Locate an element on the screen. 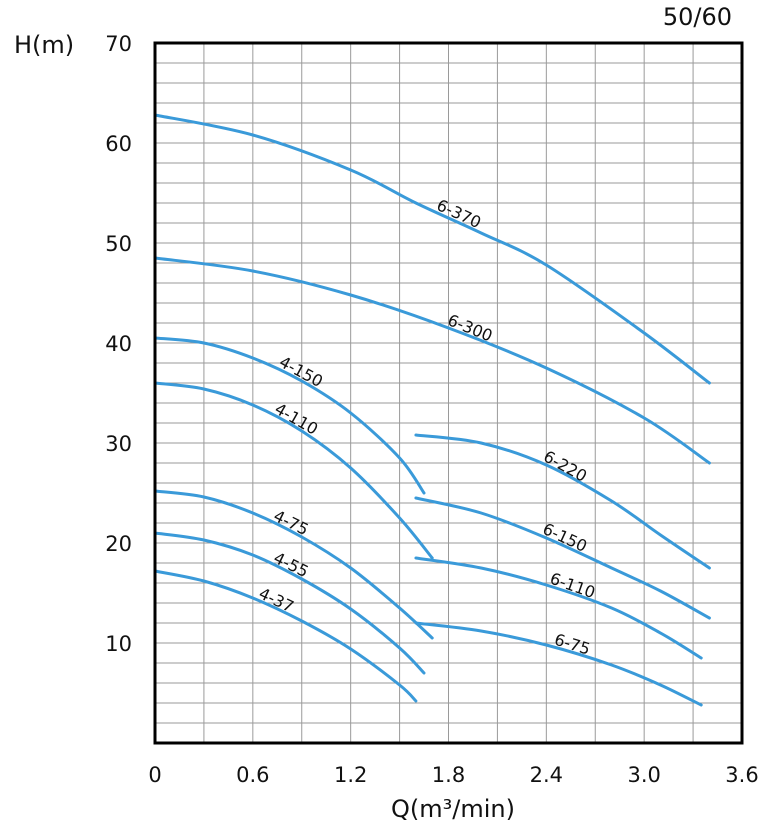 This screenshot has width=778, height=831. y-tick-label: 30 is located at coordinates (118, 444).